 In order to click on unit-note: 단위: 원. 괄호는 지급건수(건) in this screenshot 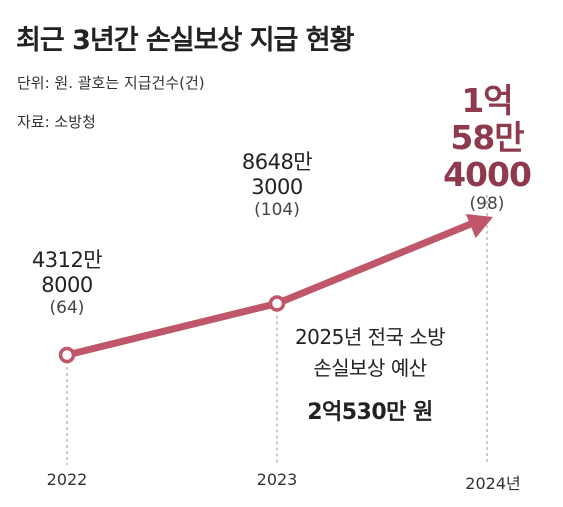, I will do `click(111, 83)`.